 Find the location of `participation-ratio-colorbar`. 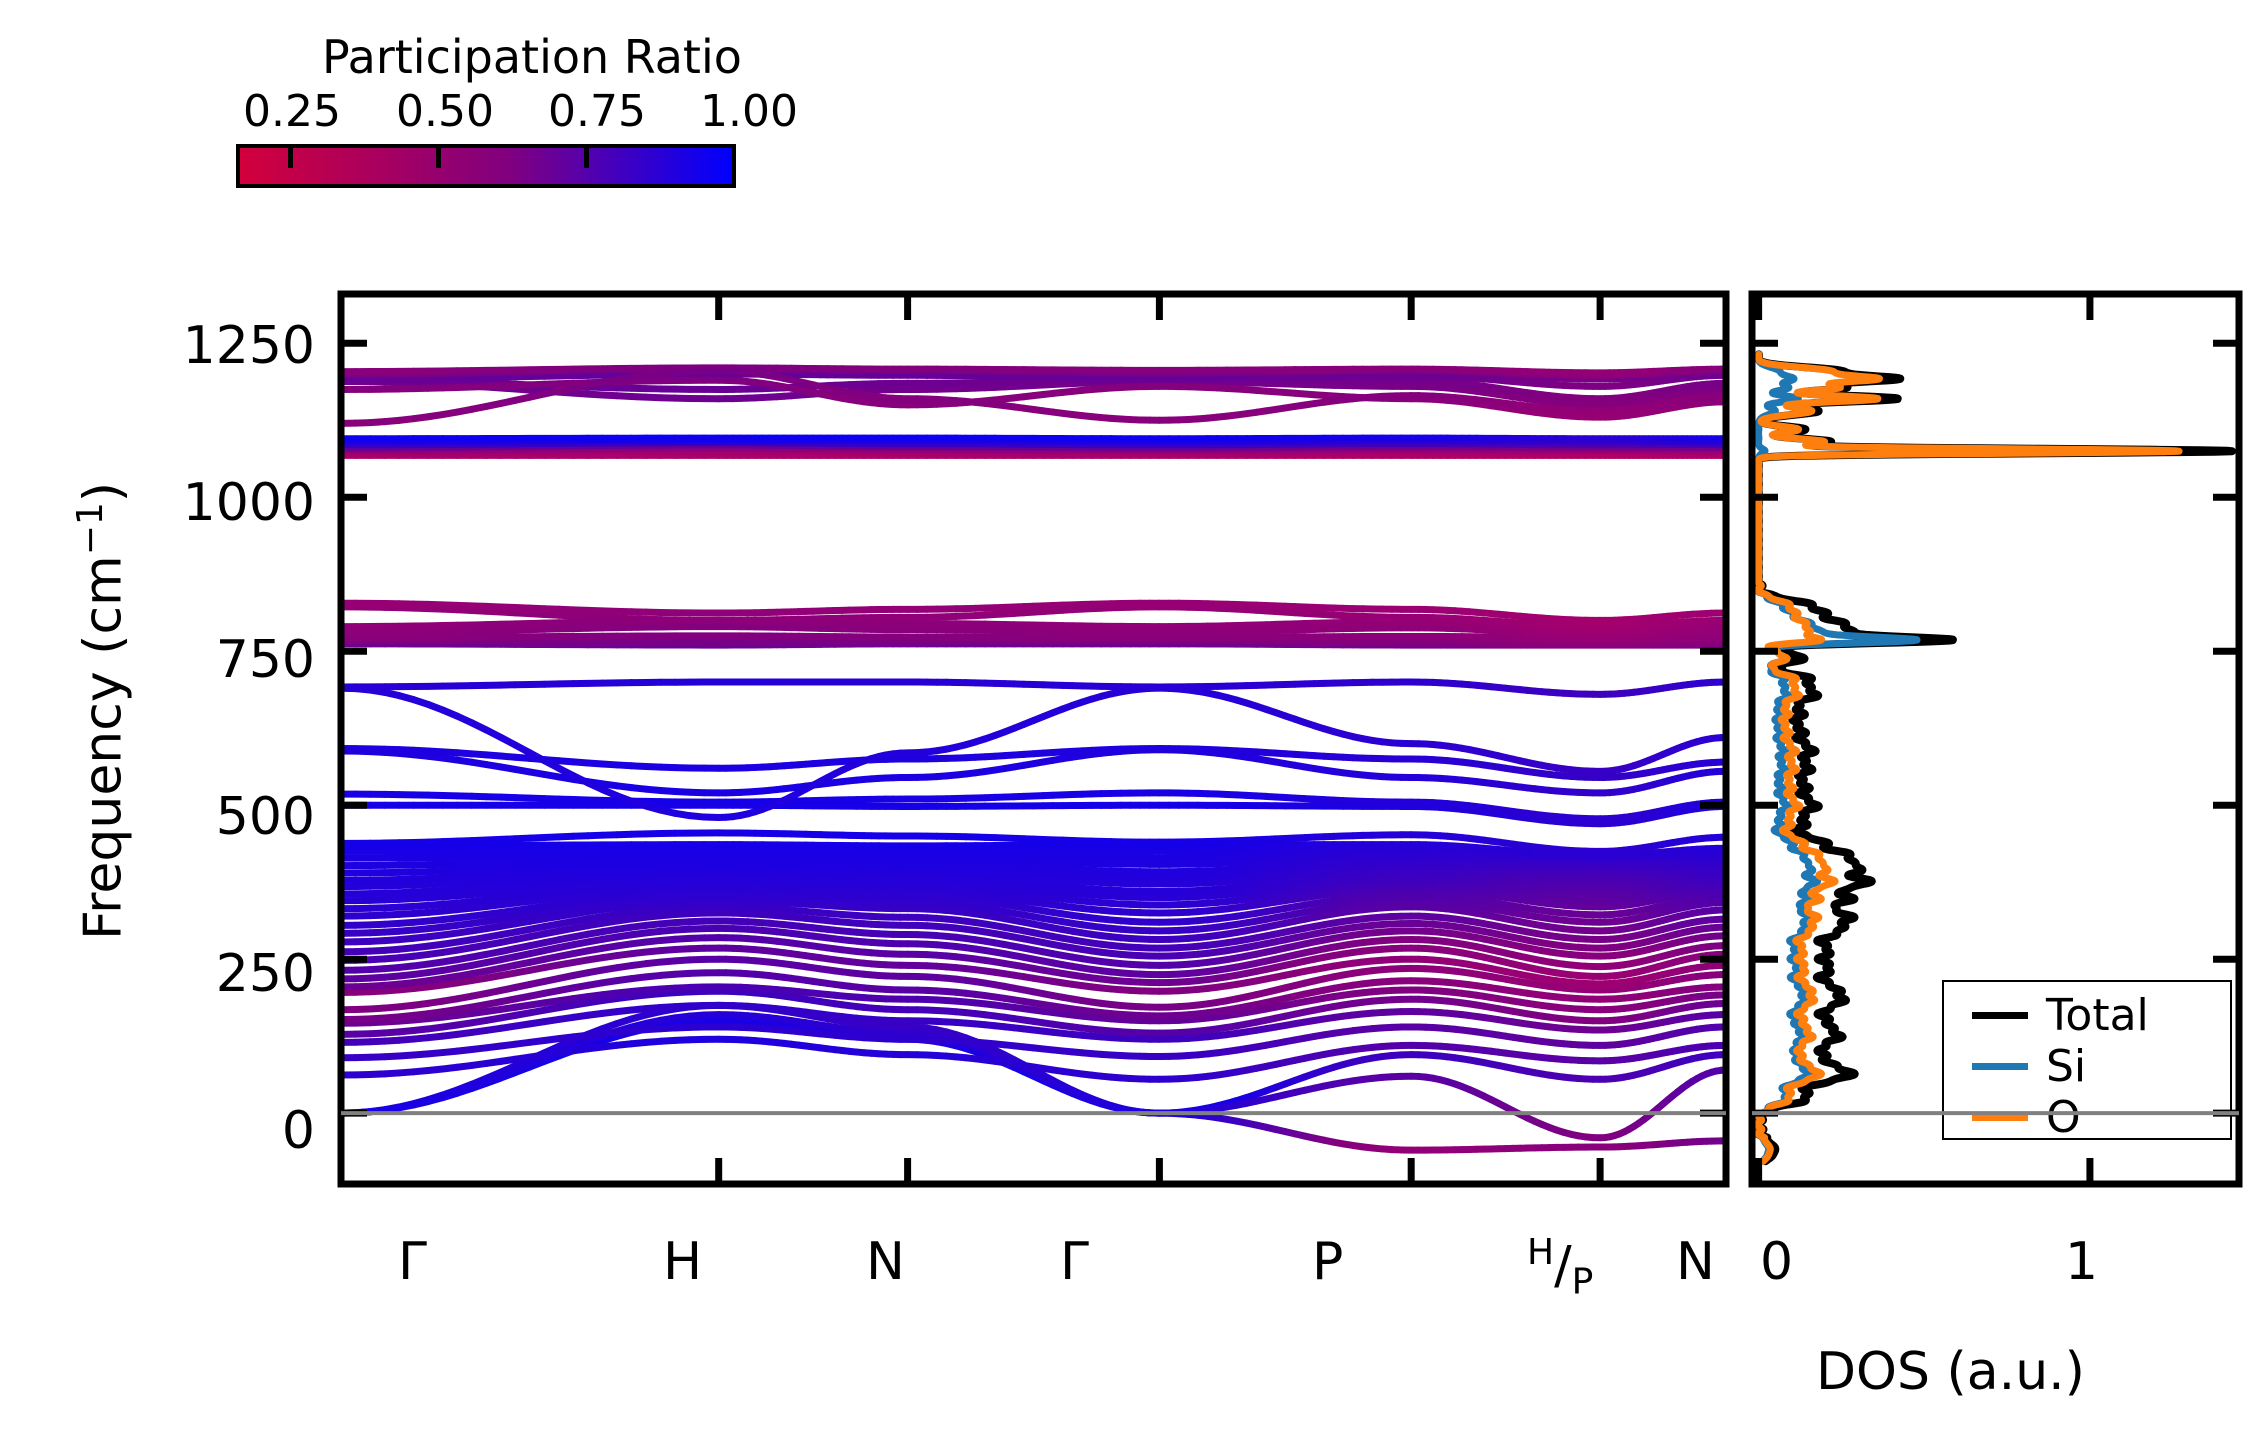

participation-ratio-colorbar is located at coordinates (486, 166).